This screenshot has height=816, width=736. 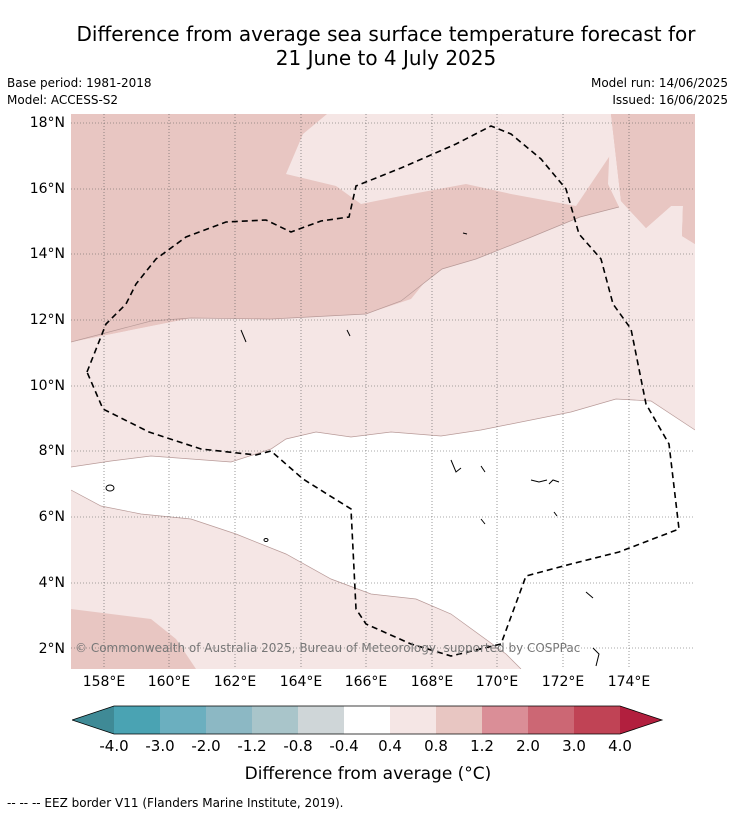 What do you see at coordinates (574, 746) in the screenshot?
I see `colorbar-tick: 3.0` at bounding box center [574, 746].